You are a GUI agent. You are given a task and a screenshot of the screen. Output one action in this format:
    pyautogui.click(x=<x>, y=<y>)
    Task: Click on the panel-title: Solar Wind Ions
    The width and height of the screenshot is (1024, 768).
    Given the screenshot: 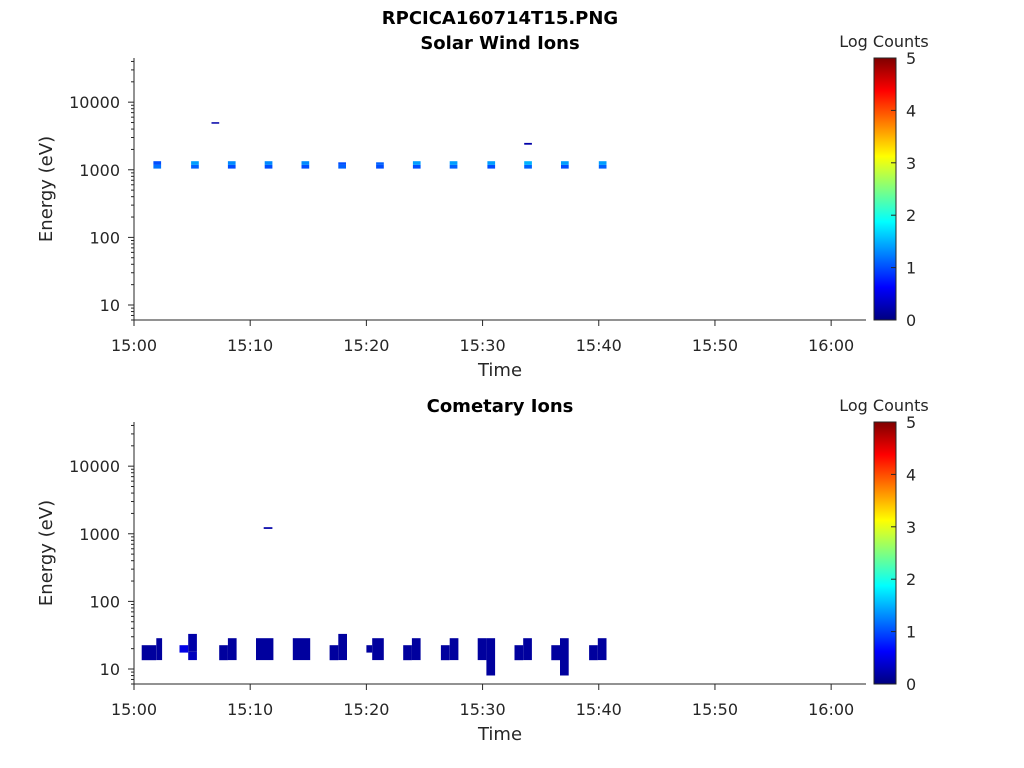 What is the action you would take?
    pyautogui.click(x=499, y=43)
    